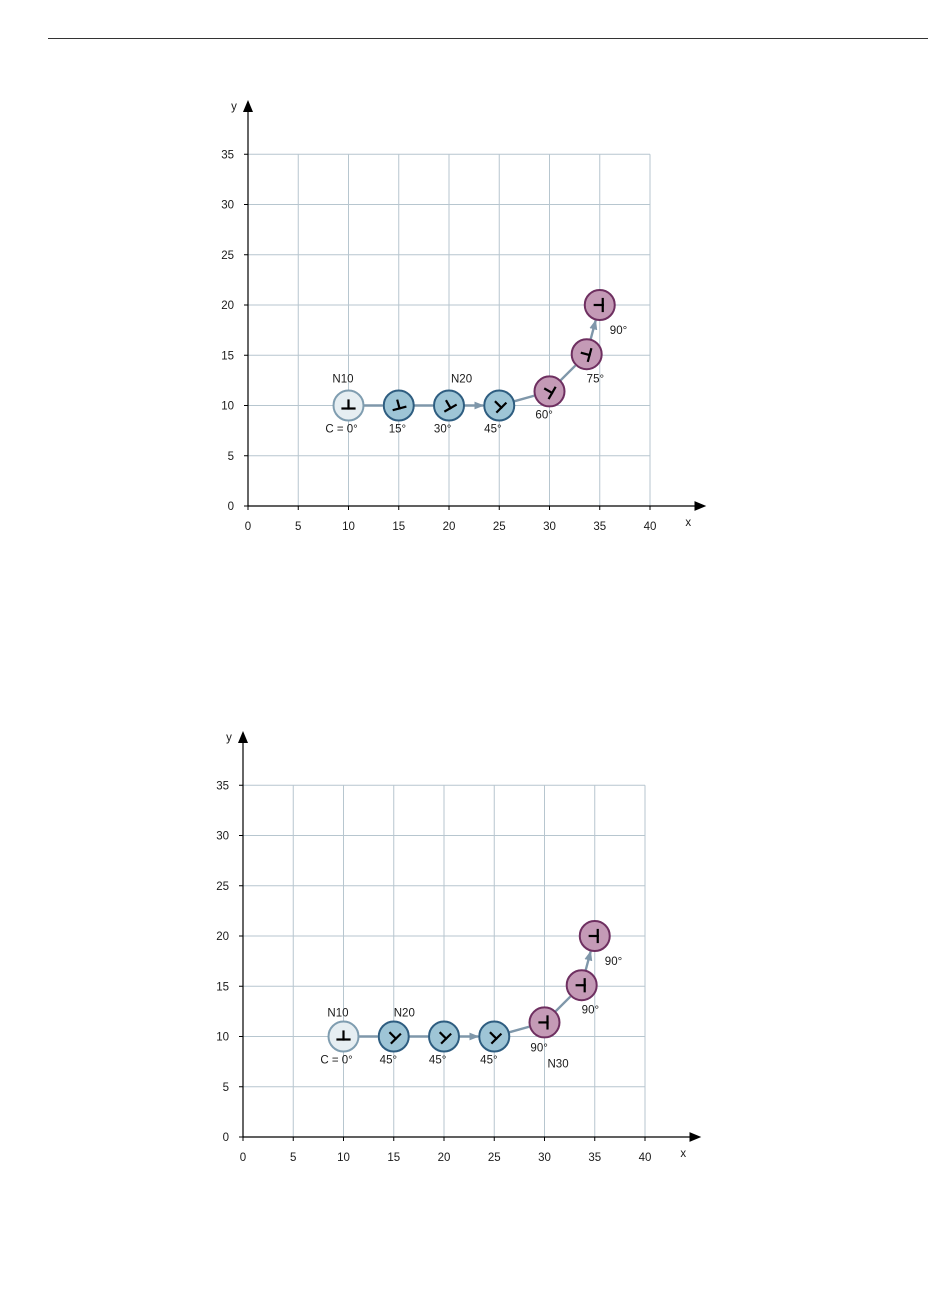 The width and height of the screenshot is (950, 1301). What do you see at coordinates (595, 379) in the screenshot?
I see `annotation-label: 75°` at bounding box center [595, 379].